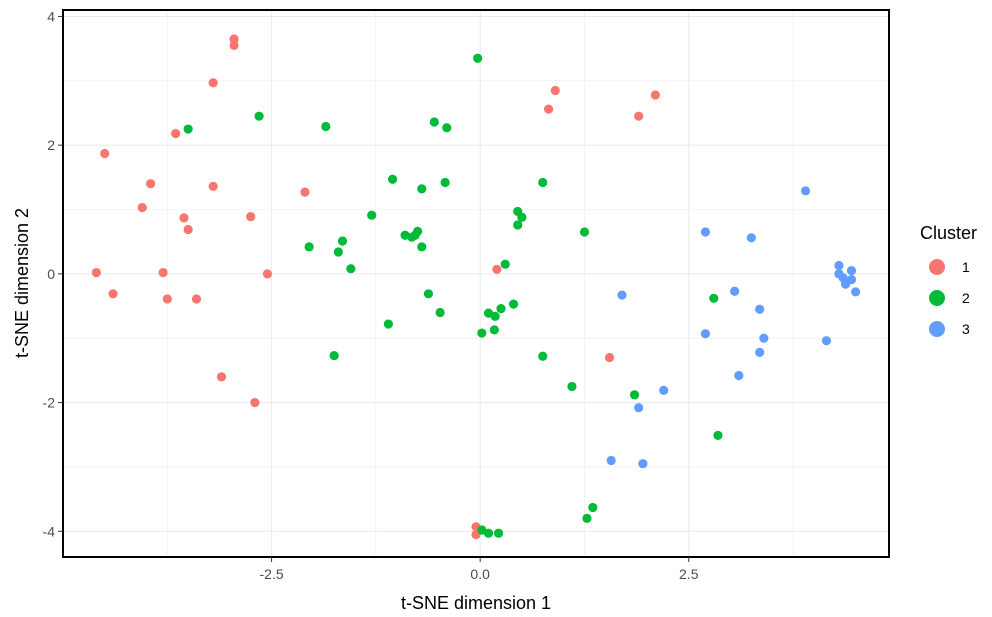 The width and height of the screenshot is (992, 617). What do you see at coordinates (966, 267) in the screenshot?
I see `legend-label-1: 1` at bounding box center [966, 267].